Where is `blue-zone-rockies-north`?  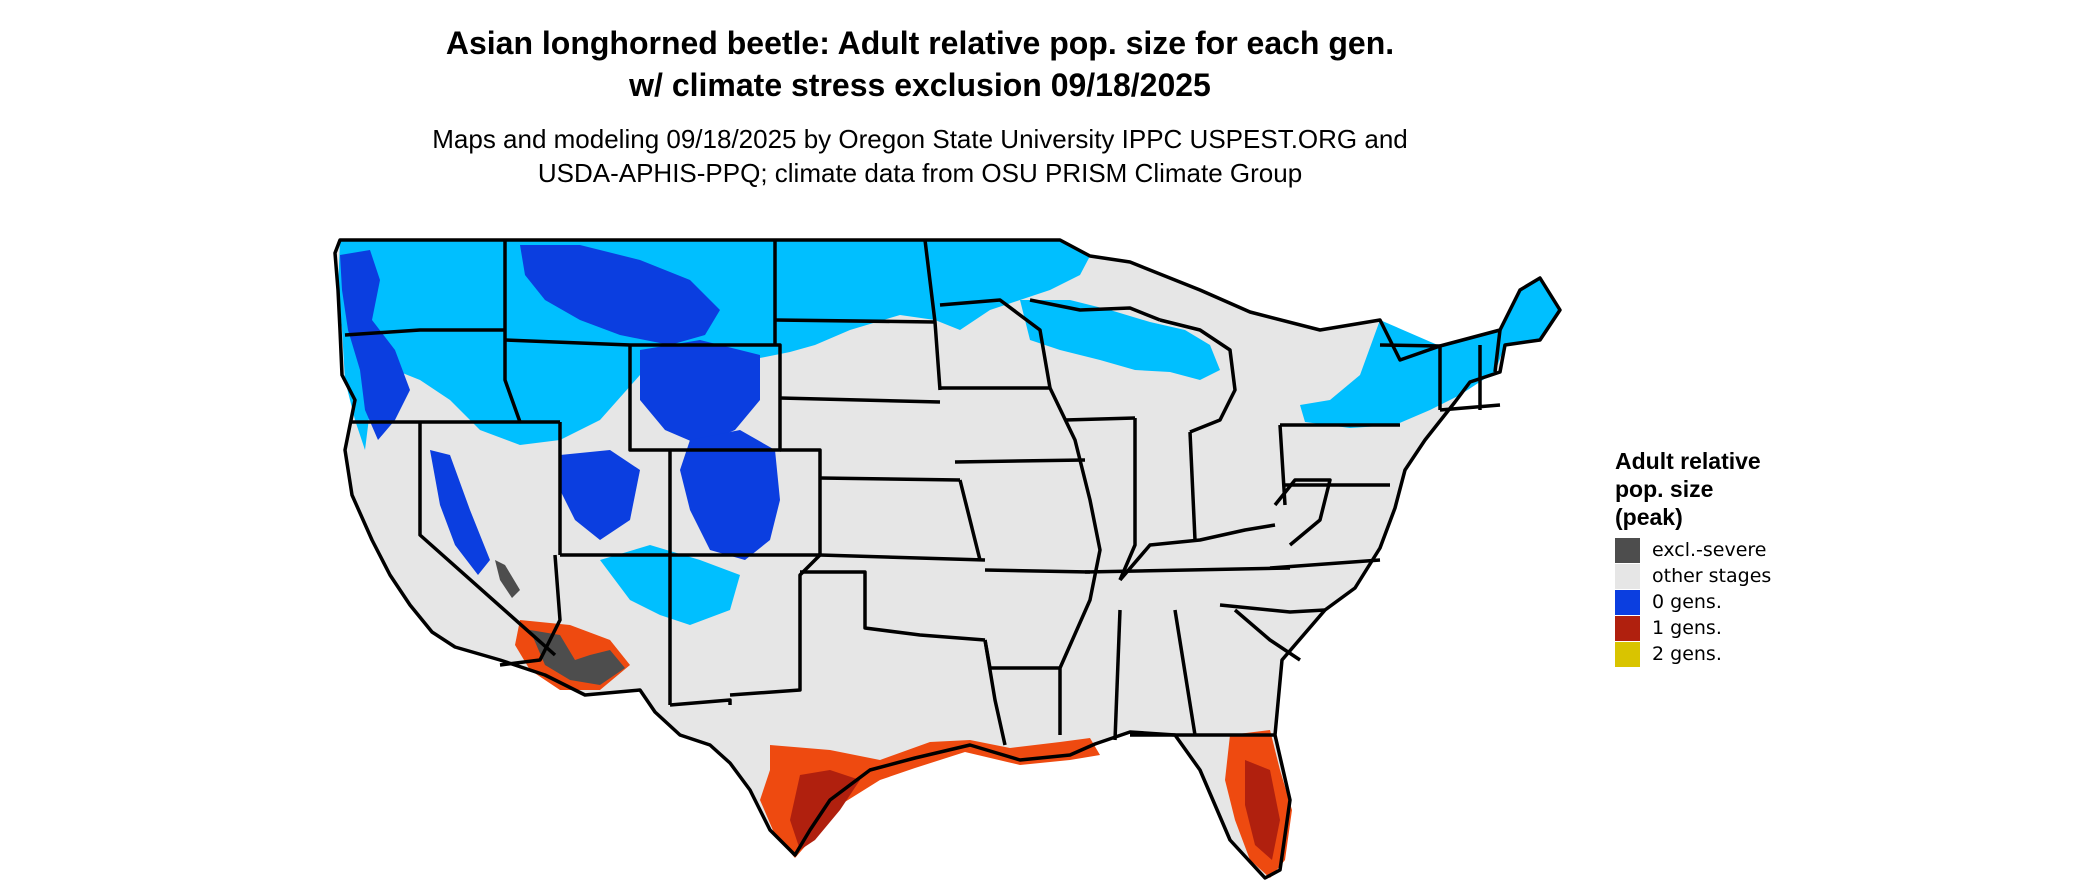 blue-zone-rockies-north is located at coordinates (620, 295).